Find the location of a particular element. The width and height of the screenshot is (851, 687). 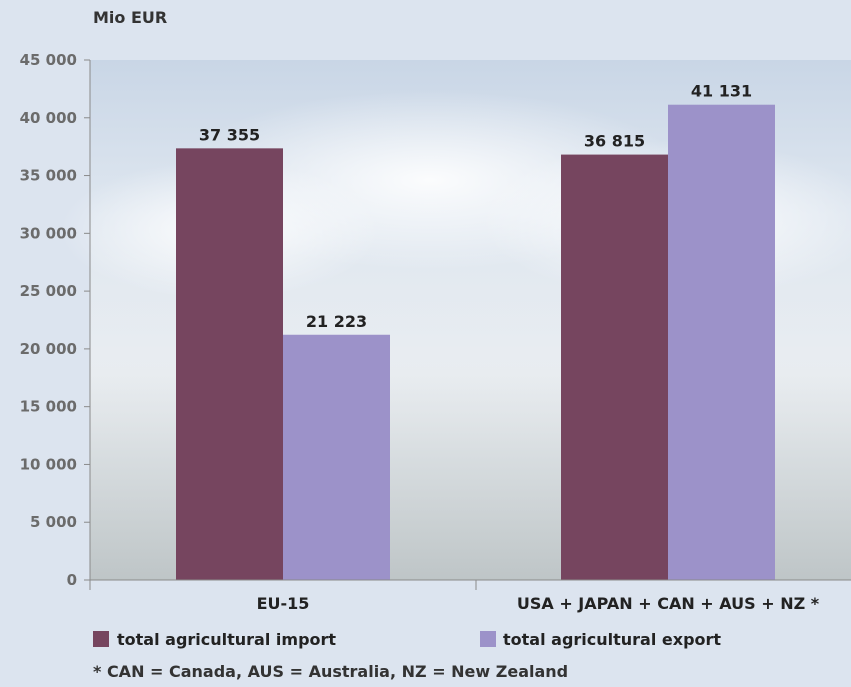

x-category-label: EU-15 is located at coordinates (283, 603).